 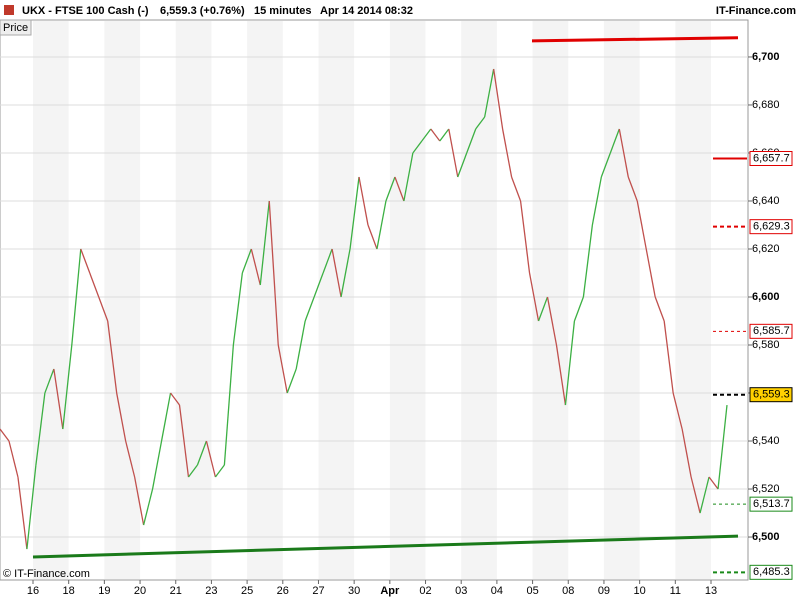 What do you see at coordinates (390, 591) in the screenshot?
I see `x-tick-label: Apr` at bounding box center [390, 591].